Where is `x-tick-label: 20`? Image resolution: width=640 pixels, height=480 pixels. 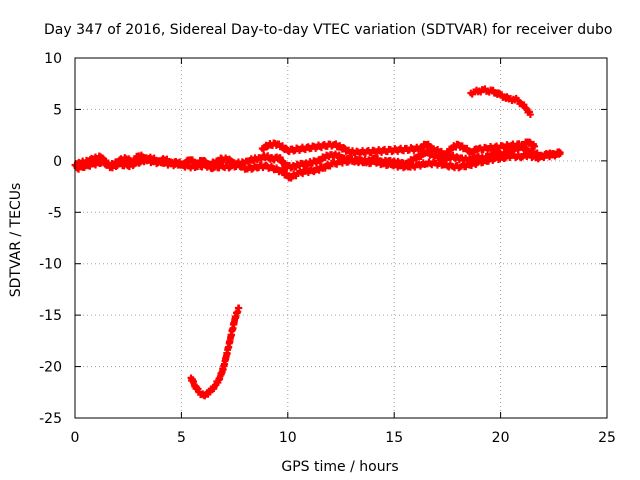
x-tick-label: 20 is located at coordinates (501, 438).